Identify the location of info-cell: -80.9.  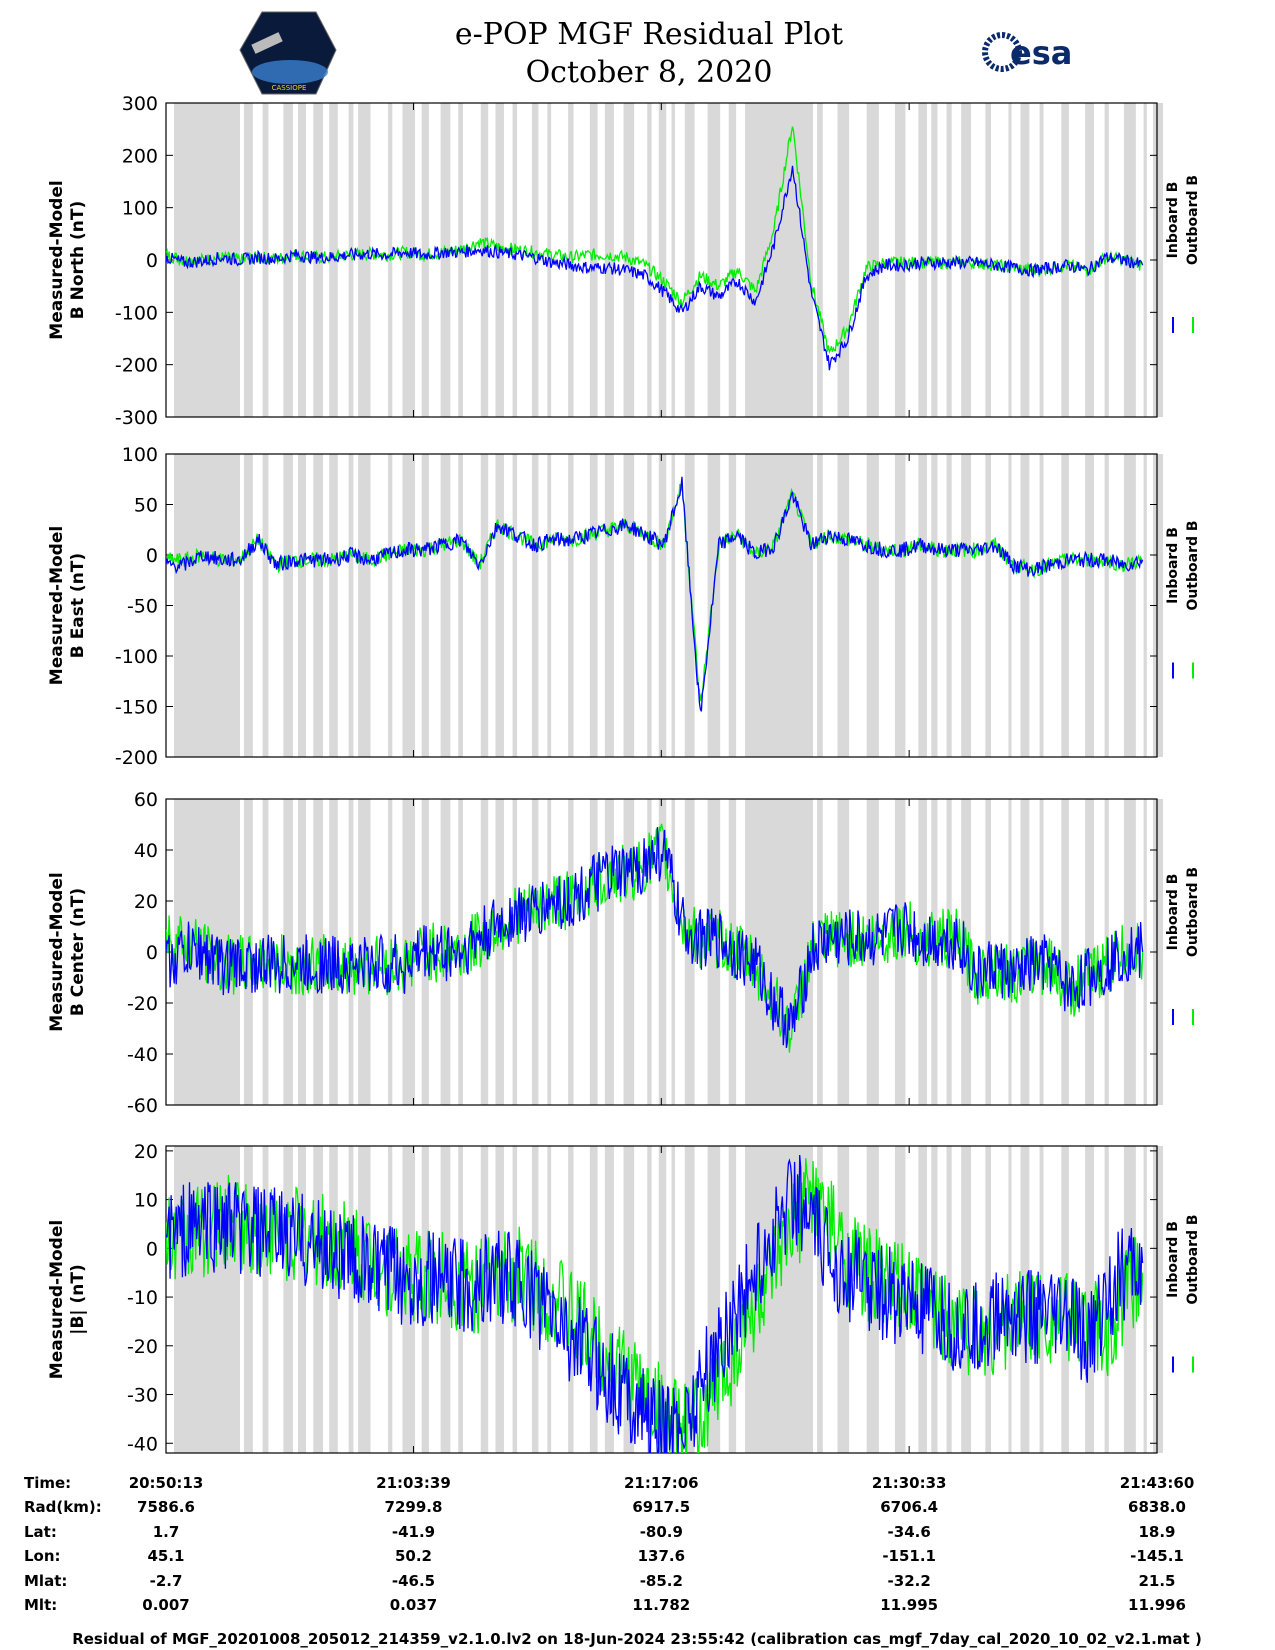
(661, 1532).